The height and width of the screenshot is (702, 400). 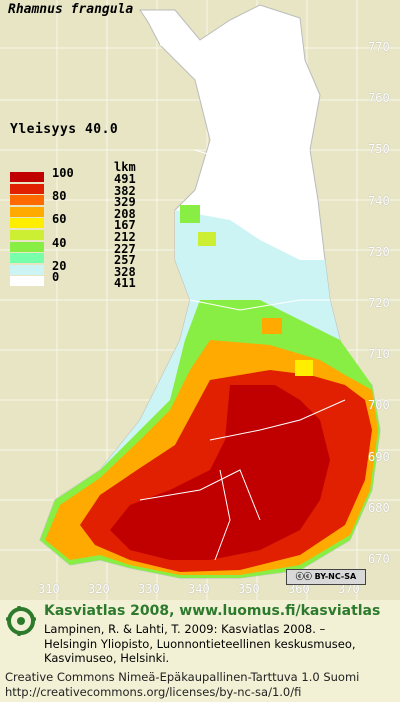 I want to click on legend-value: 40, so click(x=59, y=242).